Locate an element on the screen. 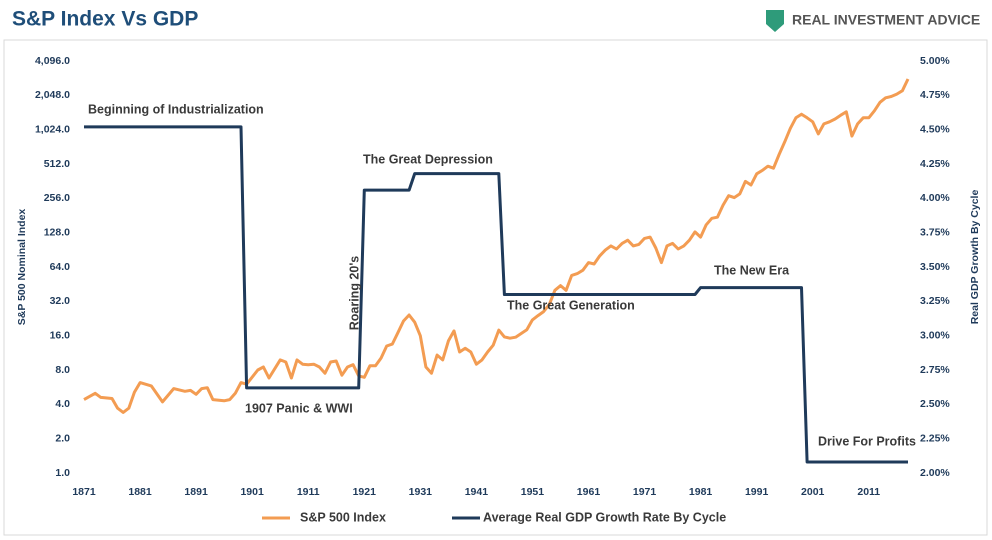 This screenshot has width=992, height=540. x-tick-label: 1921 is located at coordinates (365, 492).